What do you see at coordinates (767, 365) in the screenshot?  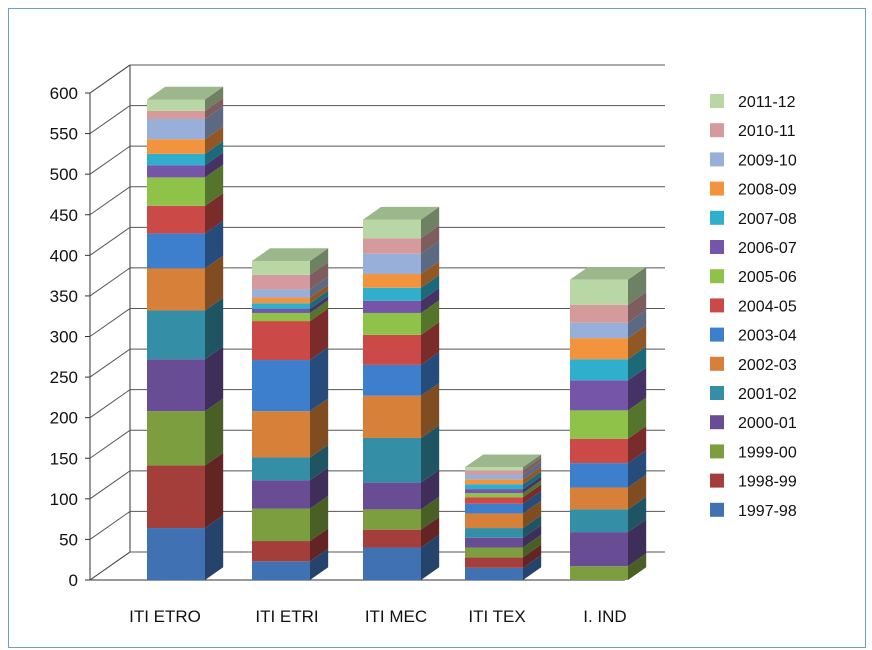 I see `legend-label: 2002-03` at bounding box center [767, 365].